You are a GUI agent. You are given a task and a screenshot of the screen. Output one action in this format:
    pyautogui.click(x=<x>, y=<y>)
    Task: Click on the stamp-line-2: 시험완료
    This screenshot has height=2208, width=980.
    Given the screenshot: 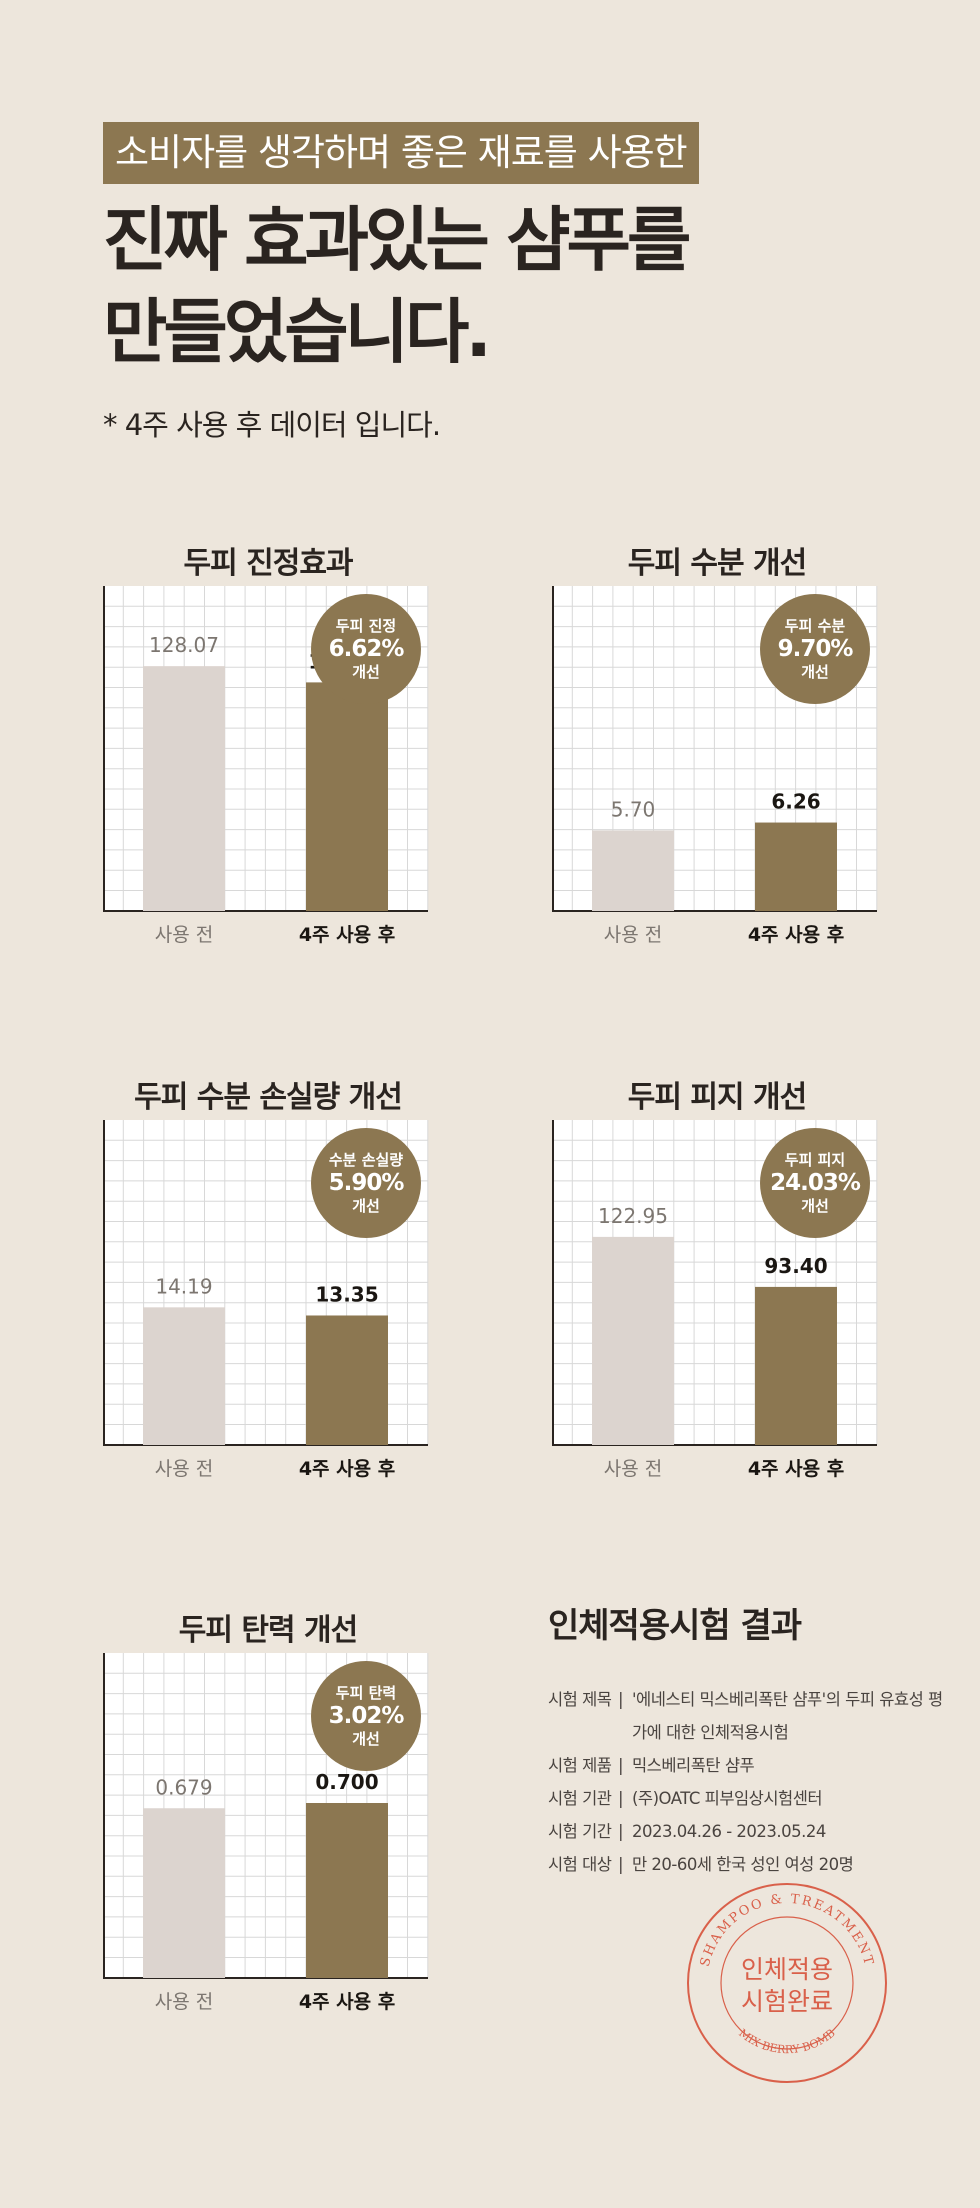 What is the action you would take?
    pyautogui.click(x=787, y=2001)
    